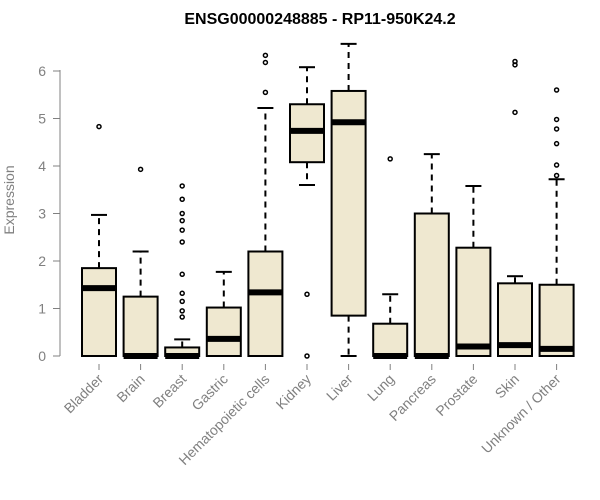  I want to click on y-tick-label: 5, so click(42, 119).